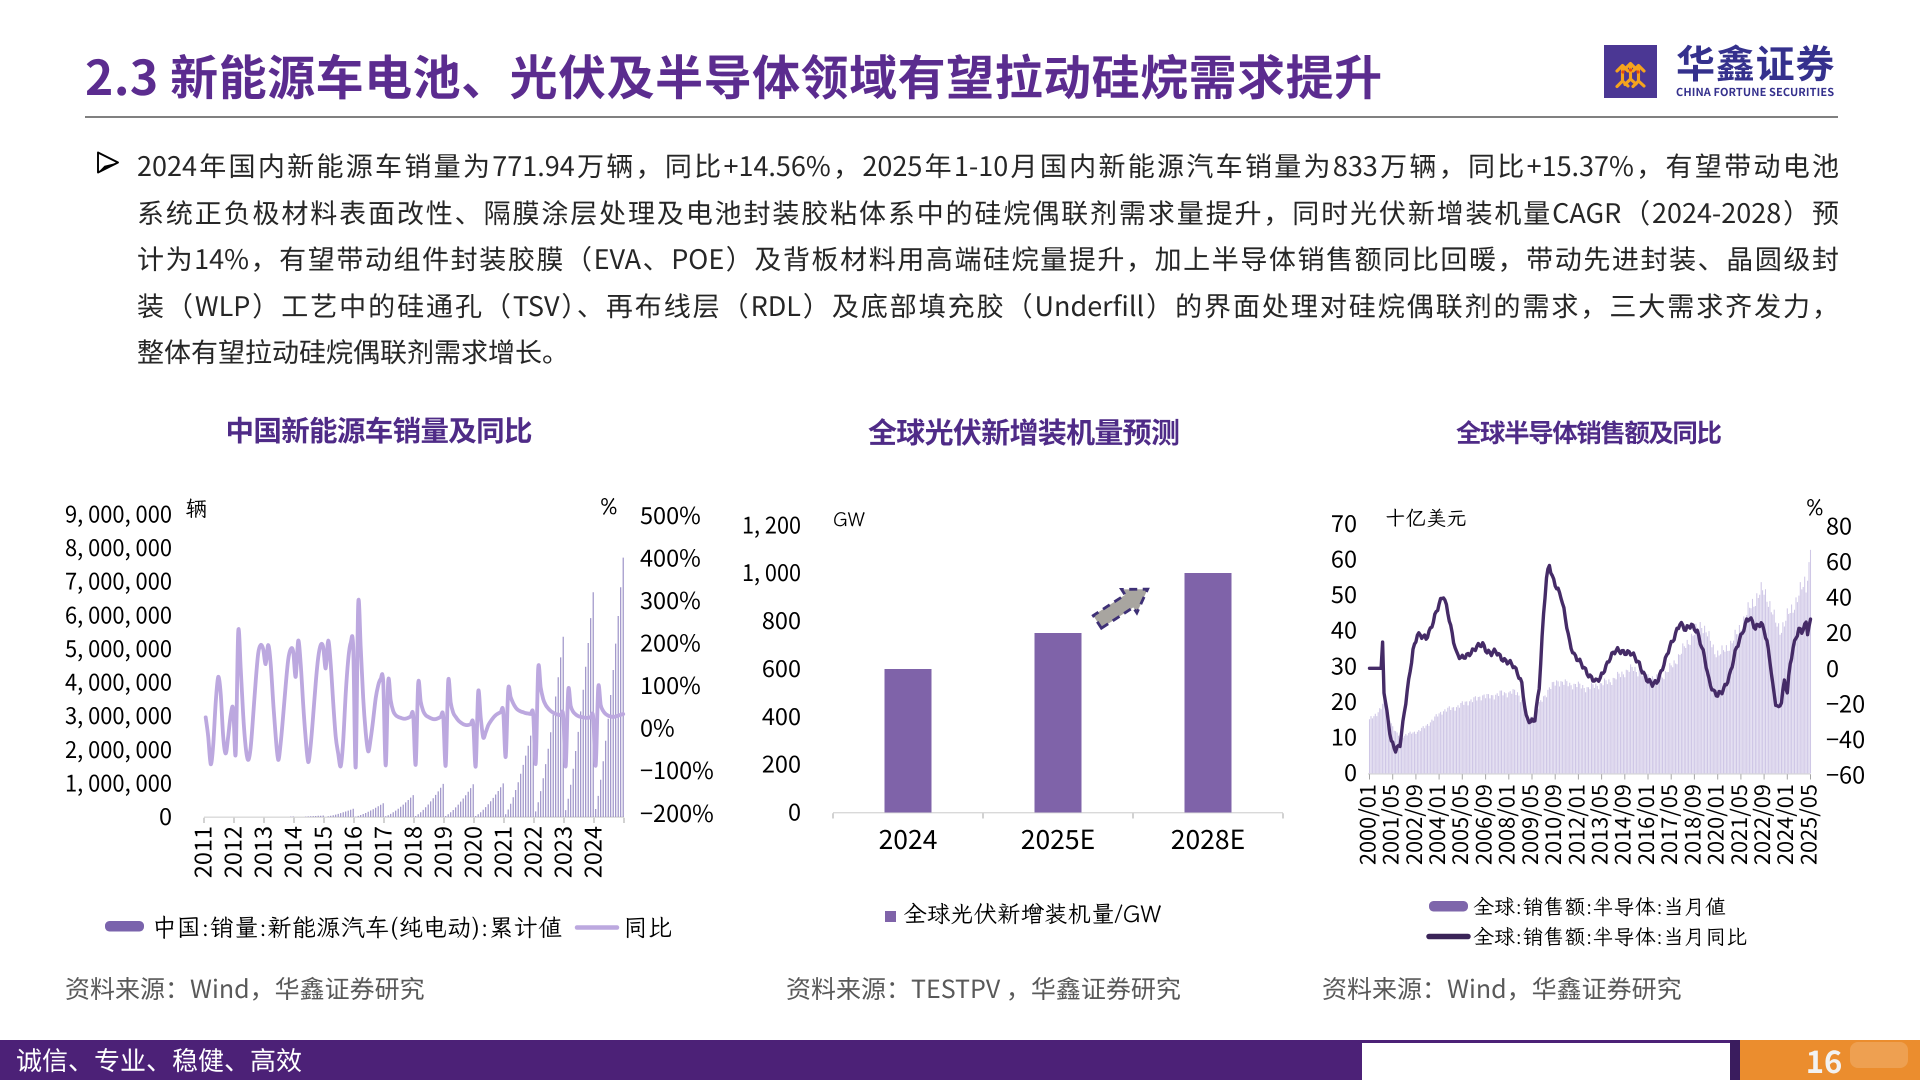 Image resolution: width=1920 pixels, height=1082 pixels. What do you see at coordinates (118, 546) in the screenshot?
I see `svg-text: 8, 000, 000` at bounding box center [118, 546].